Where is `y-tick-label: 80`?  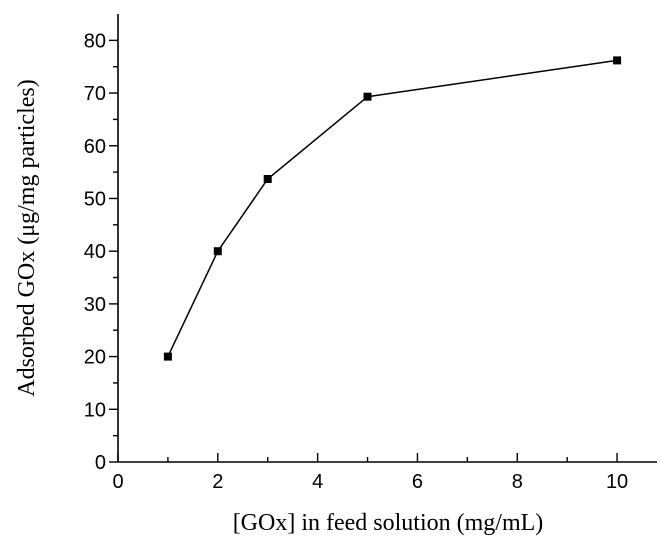 y-tick-label: 80 is located at coordinates (95, 41).